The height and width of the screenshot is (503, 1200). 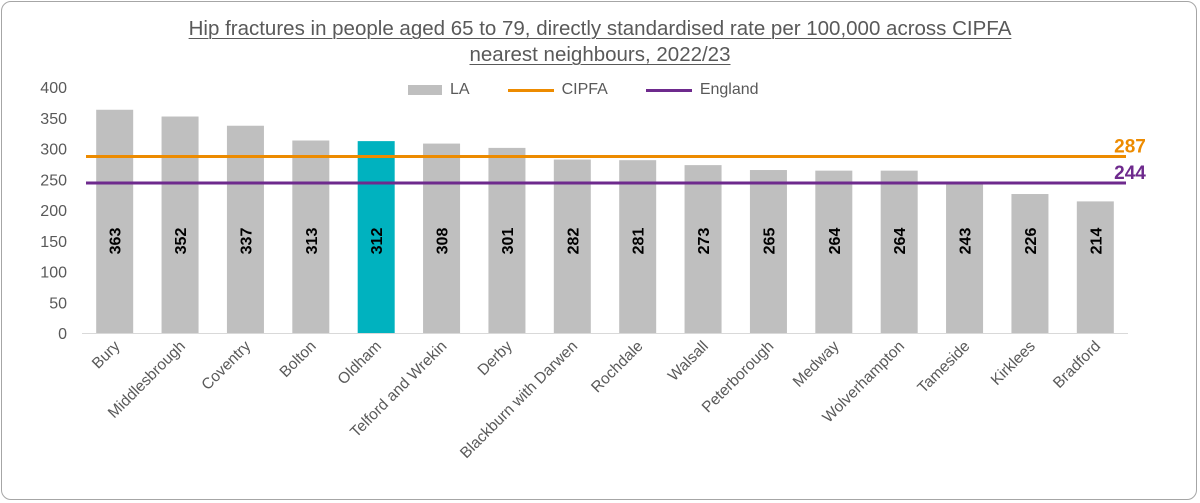 What do you see at coordinates (53, 242) in the screenshot?
I see `y-tick-label: 150` at bounding box center [53, 242].